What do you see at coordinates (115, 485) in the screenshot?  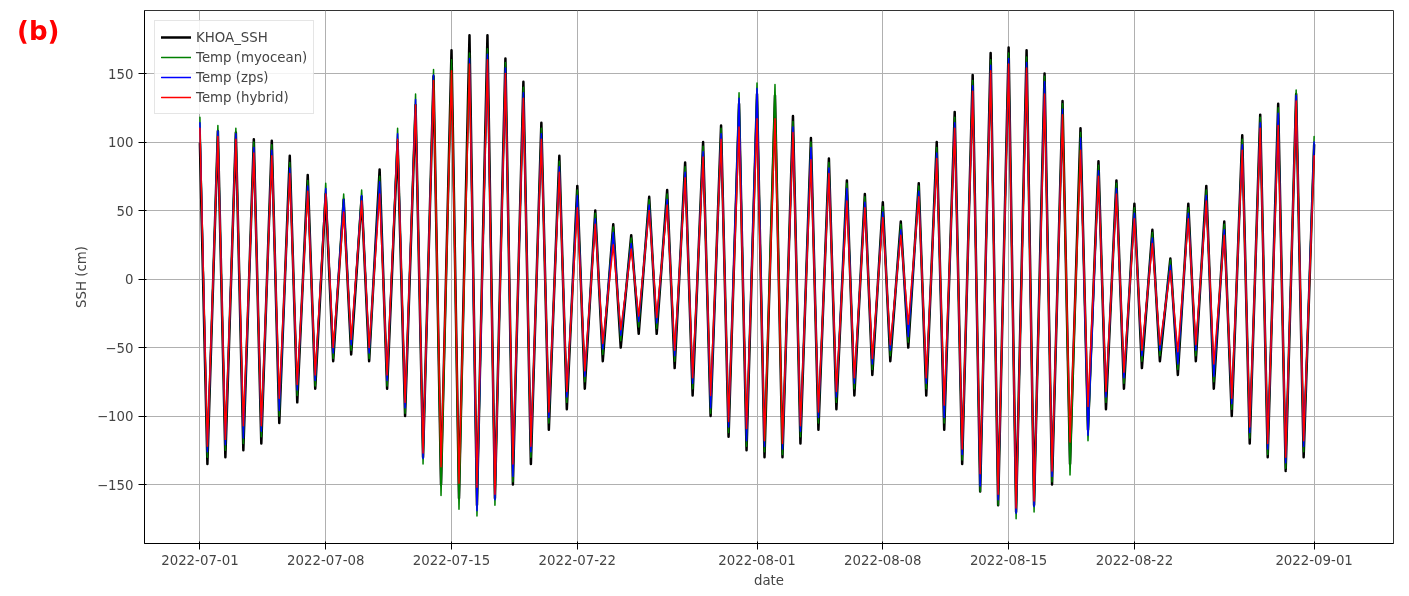 I see `y-tick-label: −150` at bounding box center [115, 485].